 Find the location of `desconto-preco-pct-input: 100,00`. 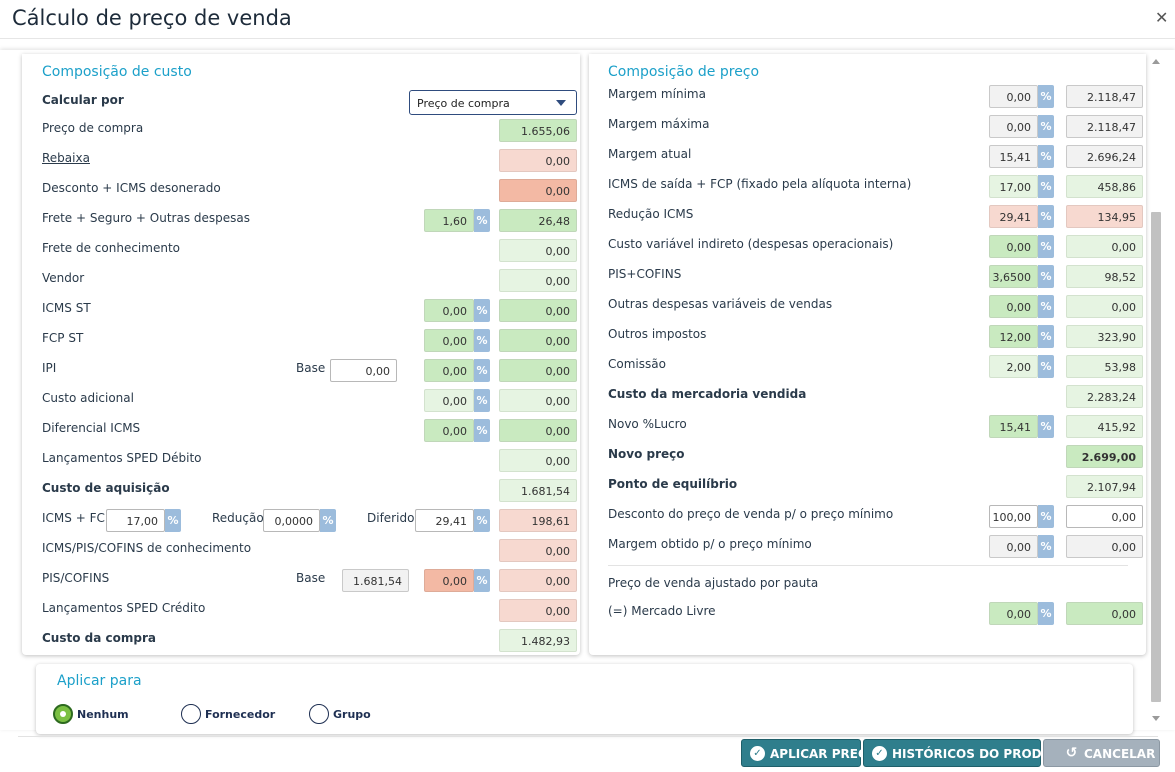

desconto-preco-pct-input: 100,00 is located at coordinates (1013, 516).